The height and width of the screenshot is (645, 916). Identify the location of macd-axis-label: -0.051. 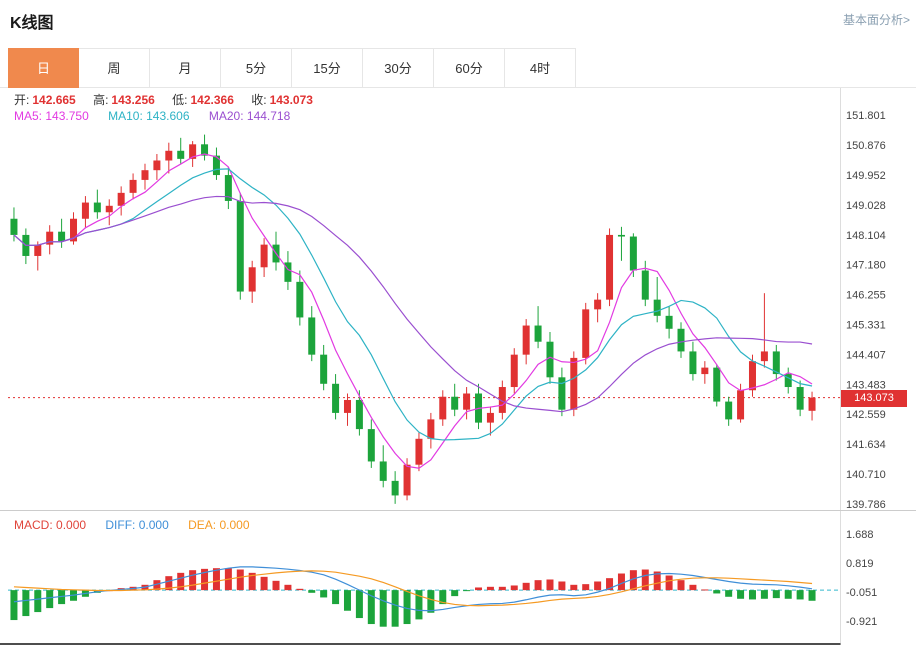
(861, 593).